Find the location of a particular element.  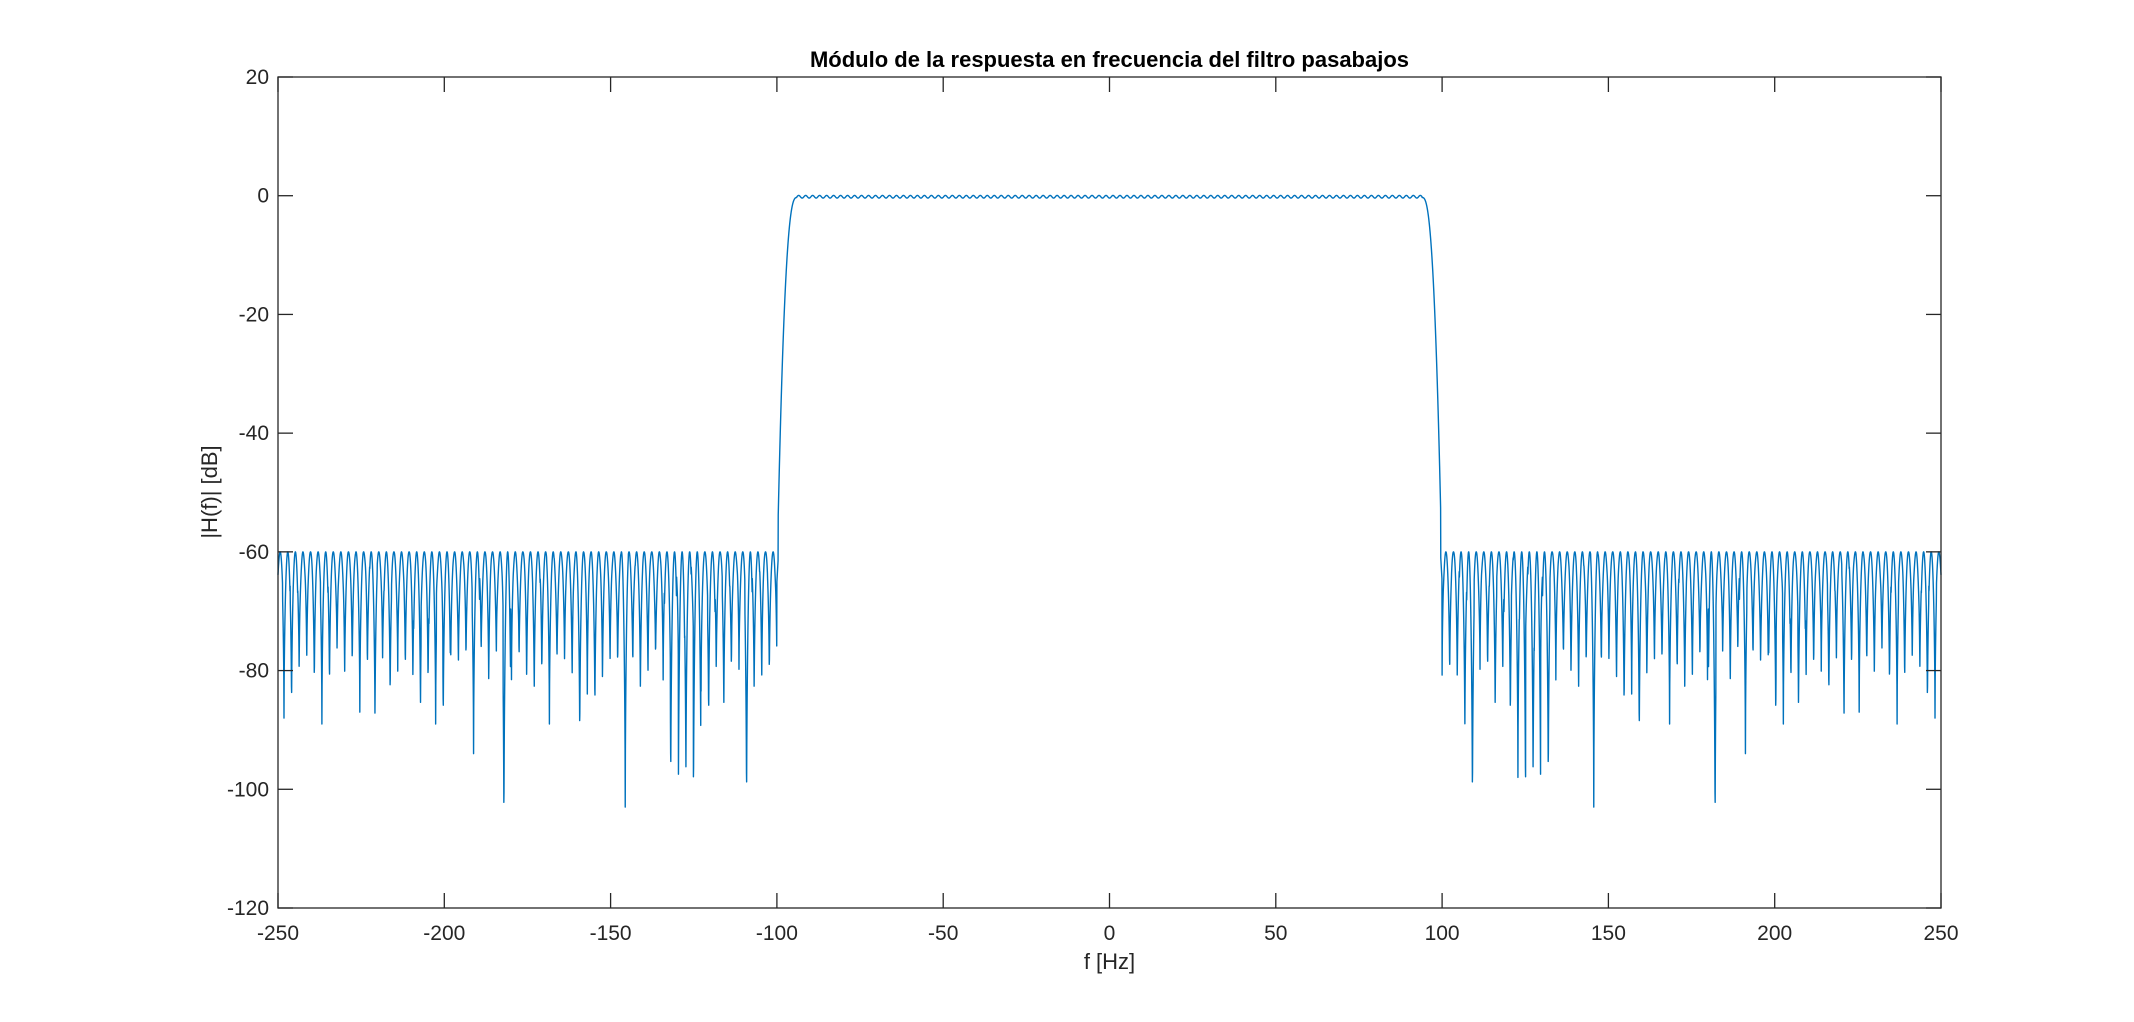

x-tick-label: 100 is located at coordinates (1442, 933).